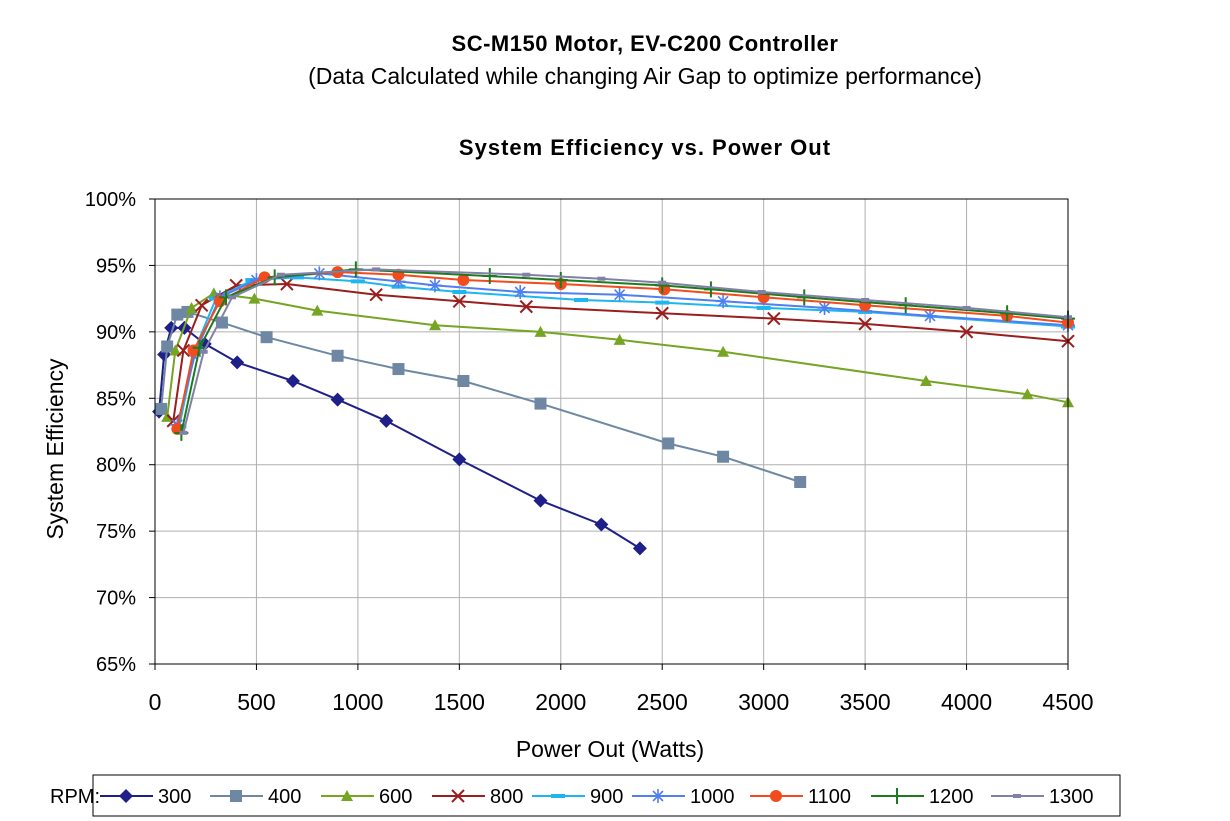 The width and height of the screenshot is (1230, 821). I want to click on x-tick-label: 1000, so click(357, 702).